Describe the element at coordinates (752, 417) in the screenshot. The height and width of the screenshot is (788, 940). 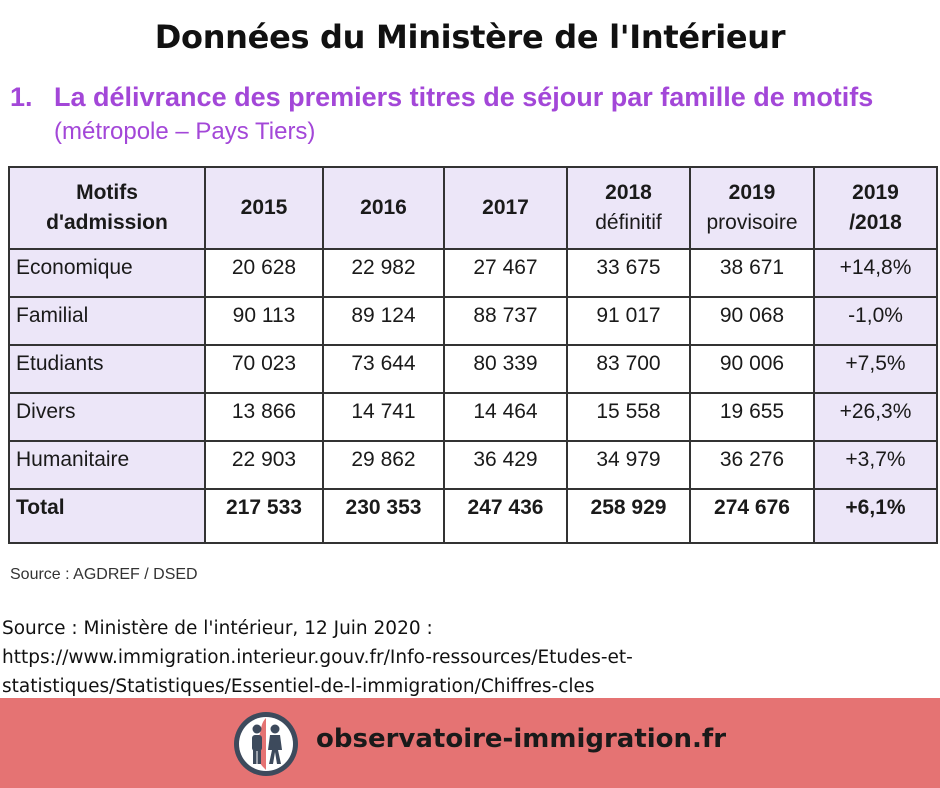
I see `table-cell: 19 655` at that location.